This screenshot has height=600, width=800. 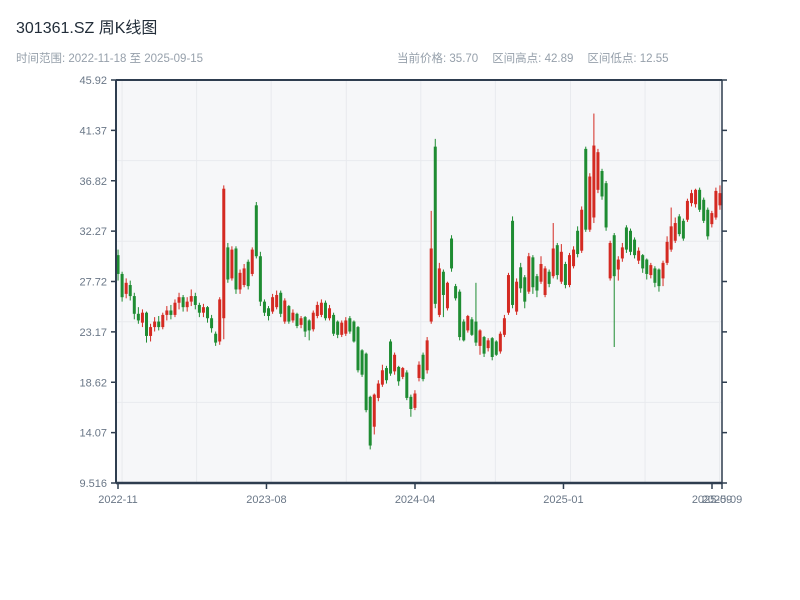 What do you see at coordinates (93, 434) in the screenshot?
I see `y-axis-label: 14.07` at bounding box center [93, 434].